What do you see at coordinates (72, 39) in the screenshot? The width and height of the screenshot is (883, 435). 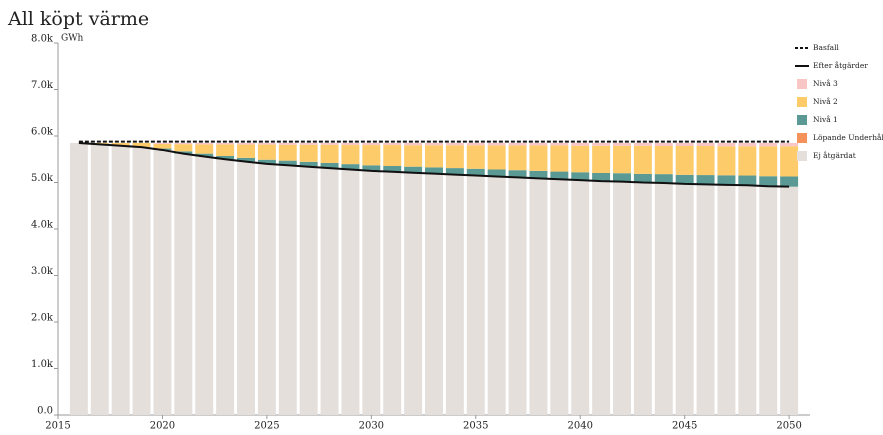 I see `y-unit: GWh` at bounding box center [72, 39].